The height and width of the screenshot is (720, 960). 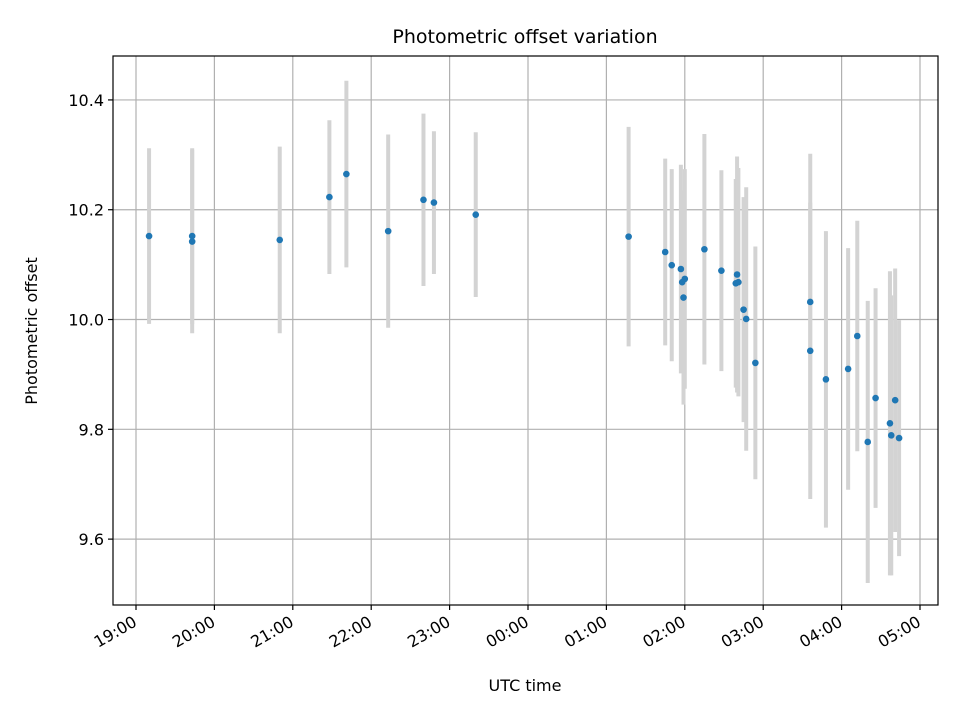 What do you see at coordinates (193, 632) in the screenshot?
I see `x-tick-label: 20:00` at bounding box center [193, 632].